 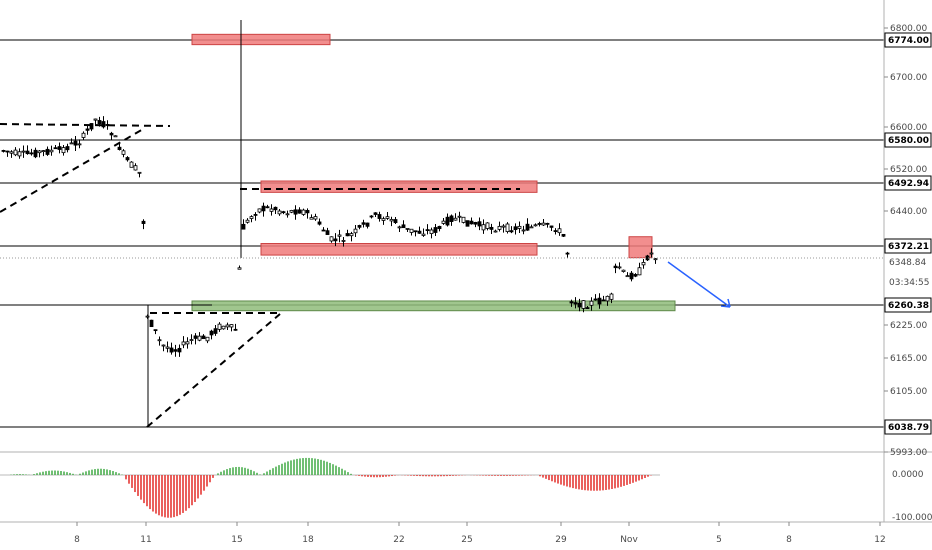 What do you see at coordinates (908, 453) in the screenshot?
I see `y-tick-label: 5993.00` at bounding box center [908, 453].